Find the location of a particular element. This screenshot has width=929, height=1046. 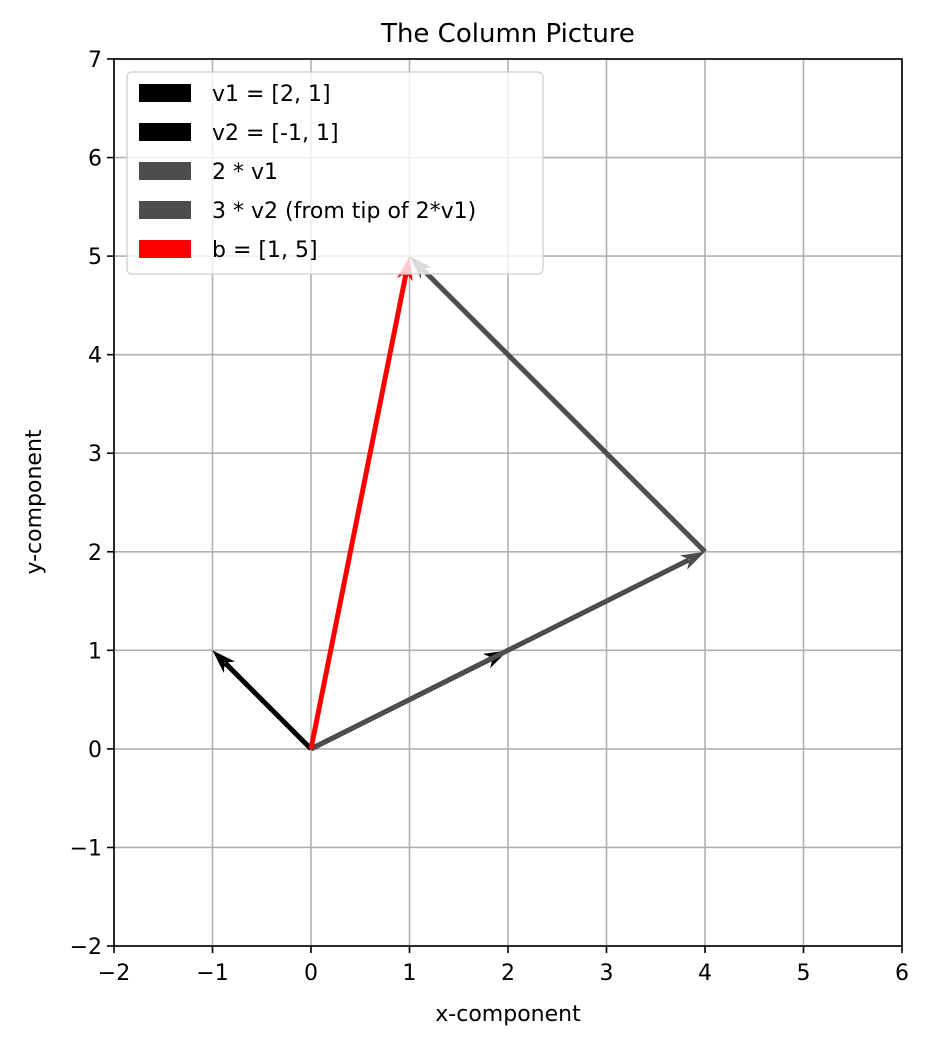

y-tick-label: 6 is located at coordinates (95, 159).